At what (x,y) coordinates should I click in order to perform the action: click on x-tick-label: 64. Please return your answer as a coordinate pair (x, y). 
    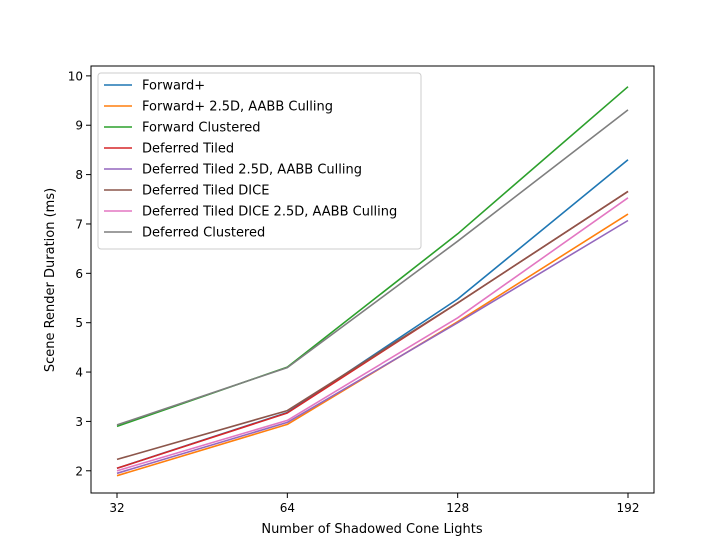
    Looking at the image, I should click on (287, 508).